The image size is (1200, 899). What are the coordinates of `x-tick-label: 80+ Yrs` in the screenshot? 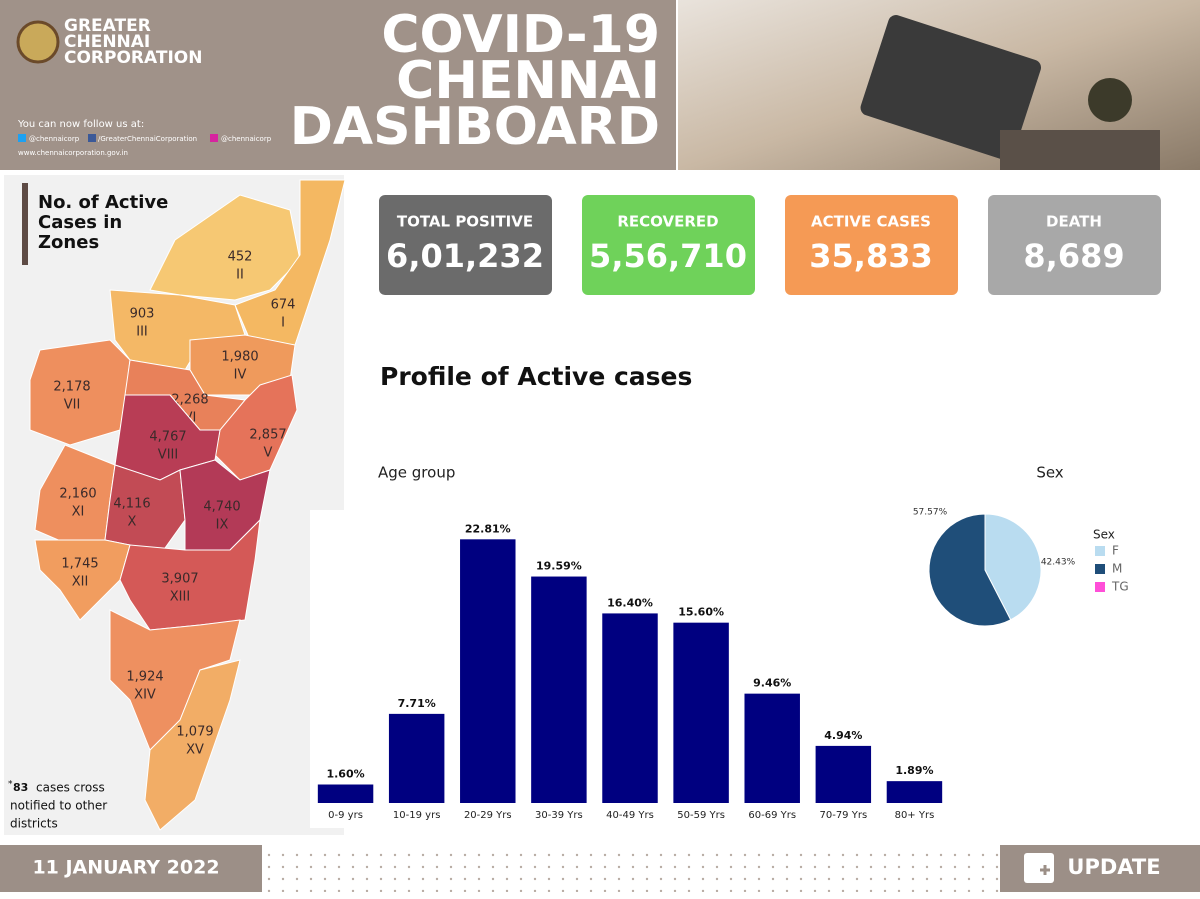 It's located at (915, 815).